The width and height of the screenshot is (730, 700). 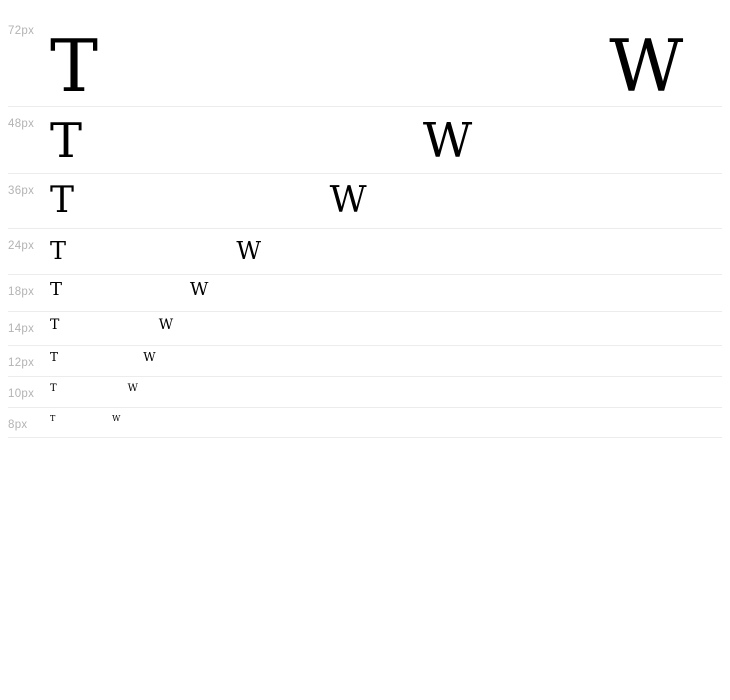 I want to click on font-size-label: 72px, so click(x=21, y=31).